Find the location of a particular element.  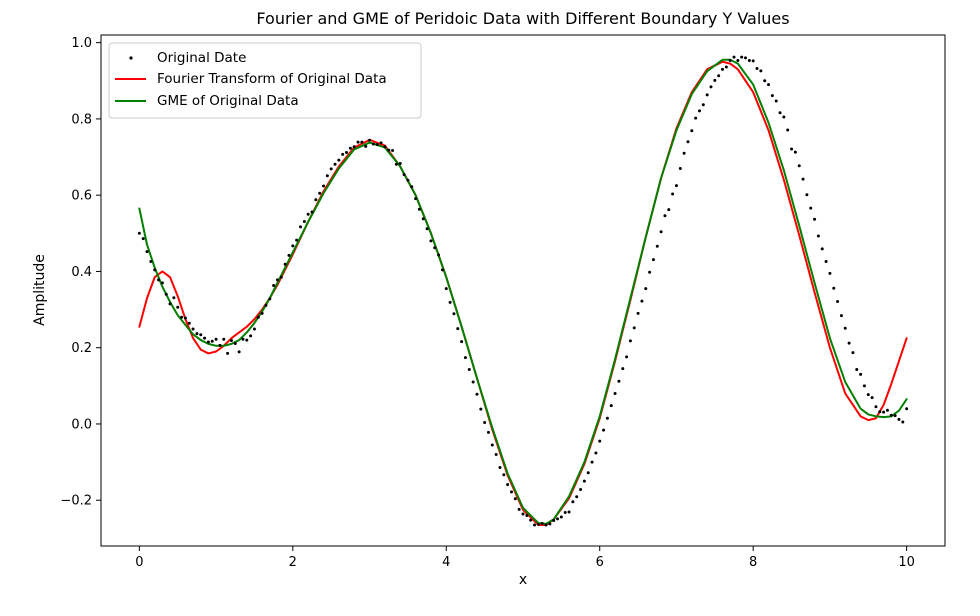

x-tick-label: 0 is located at coordinates (139, 562).